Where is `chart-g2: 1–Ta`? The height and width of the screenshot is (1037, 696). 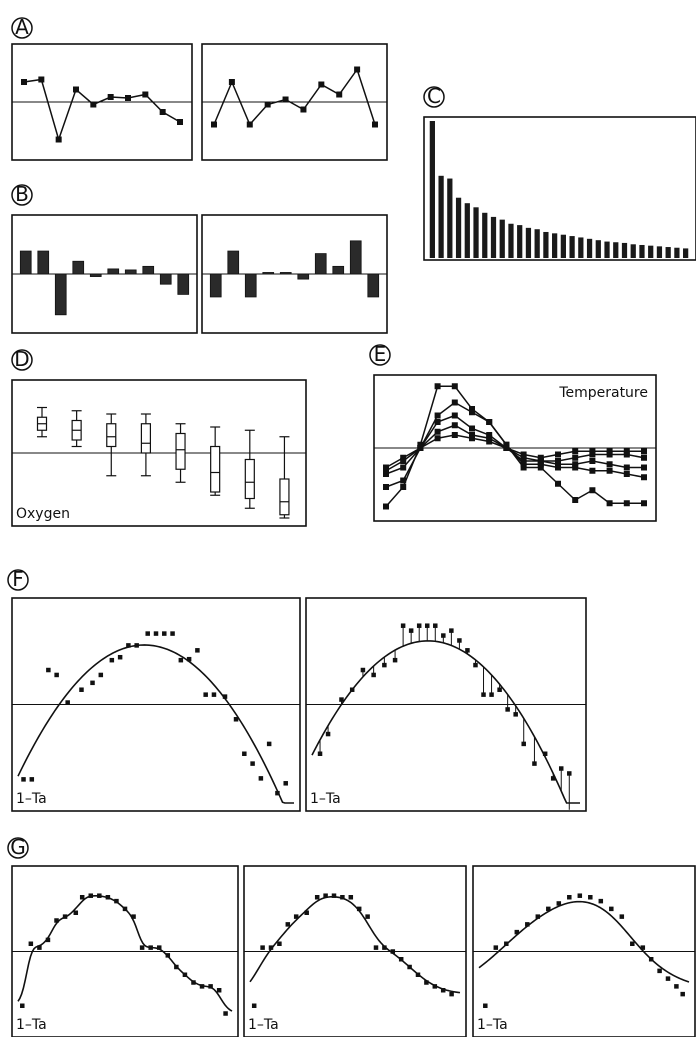 chart-g2: 1–Ta is located at coordinates (355, 951).